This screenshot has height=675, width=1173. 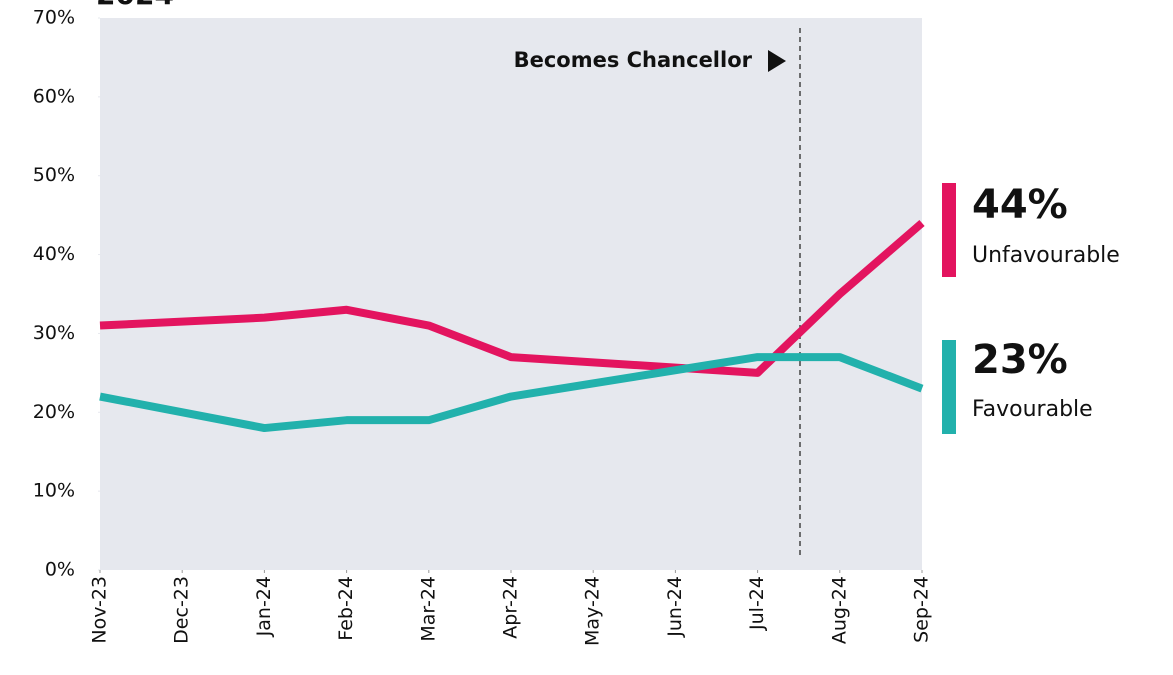 What do you see at coordinates (1020, 360) in the screenshot?
I see `end-label: 23%` at bounding box center [1020, 360].